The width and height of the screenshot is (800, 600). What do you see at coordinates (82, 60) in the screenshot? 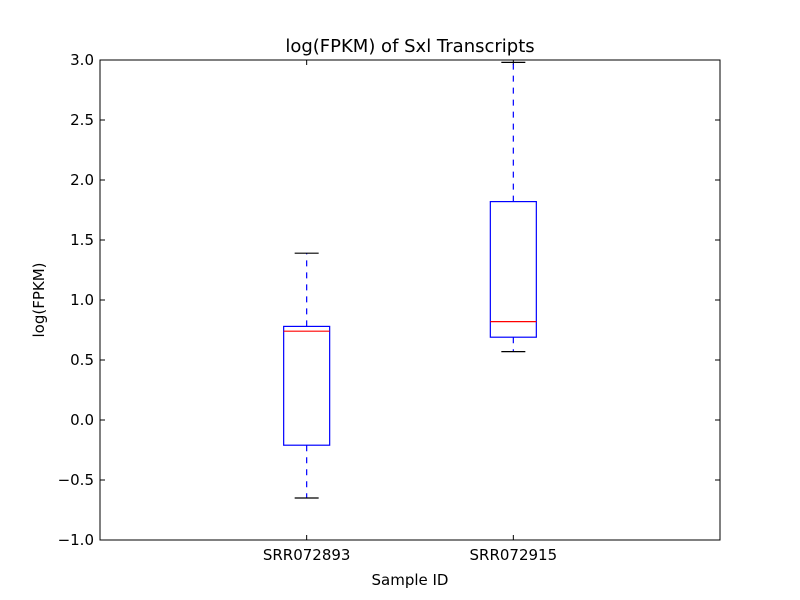
I see `y-tick-label: 3.0` at bounding box center [82, 60].